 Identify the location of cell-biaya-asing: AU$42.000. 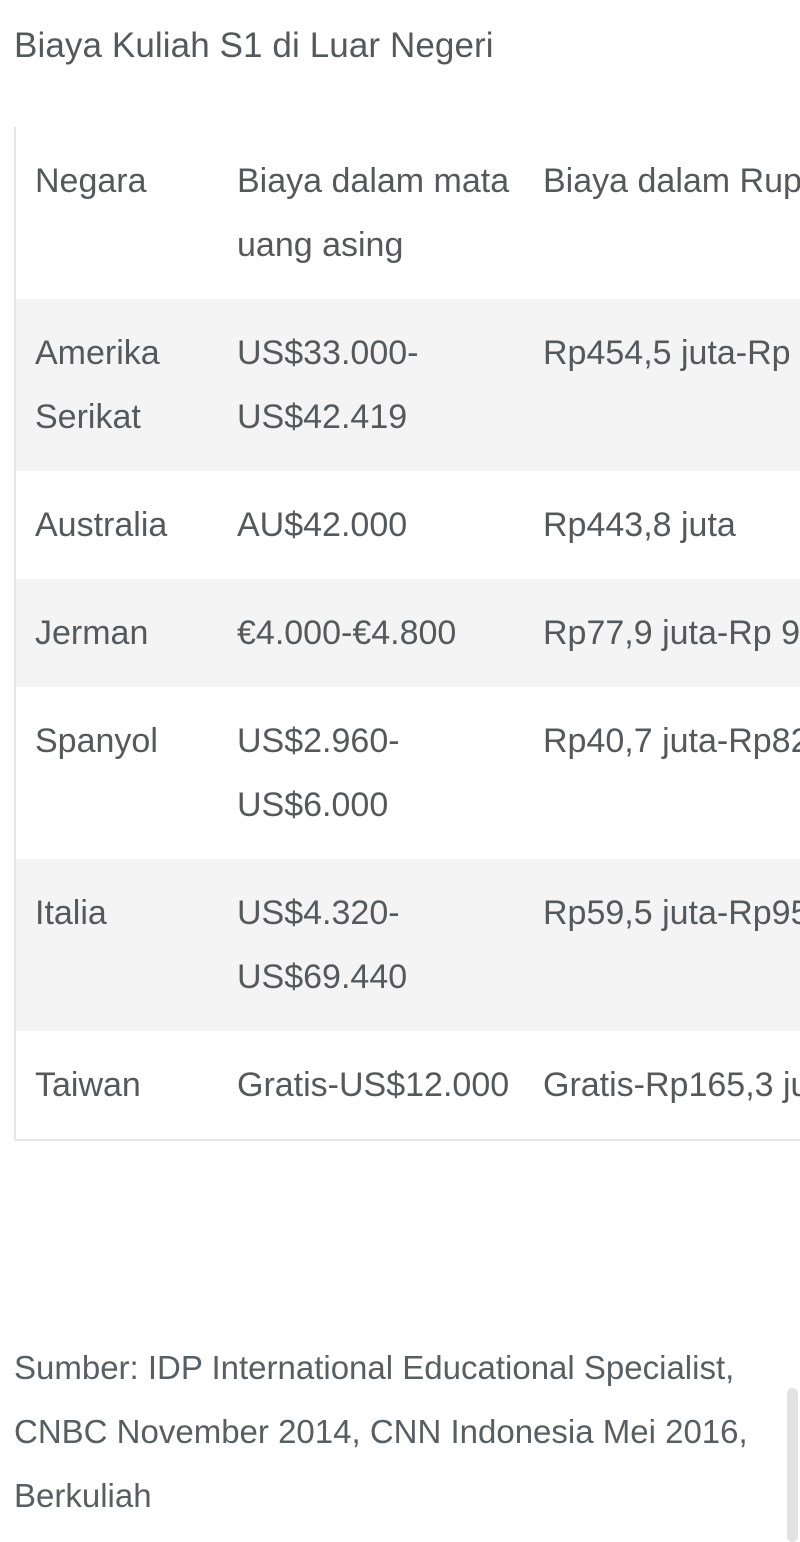
(371, 525).